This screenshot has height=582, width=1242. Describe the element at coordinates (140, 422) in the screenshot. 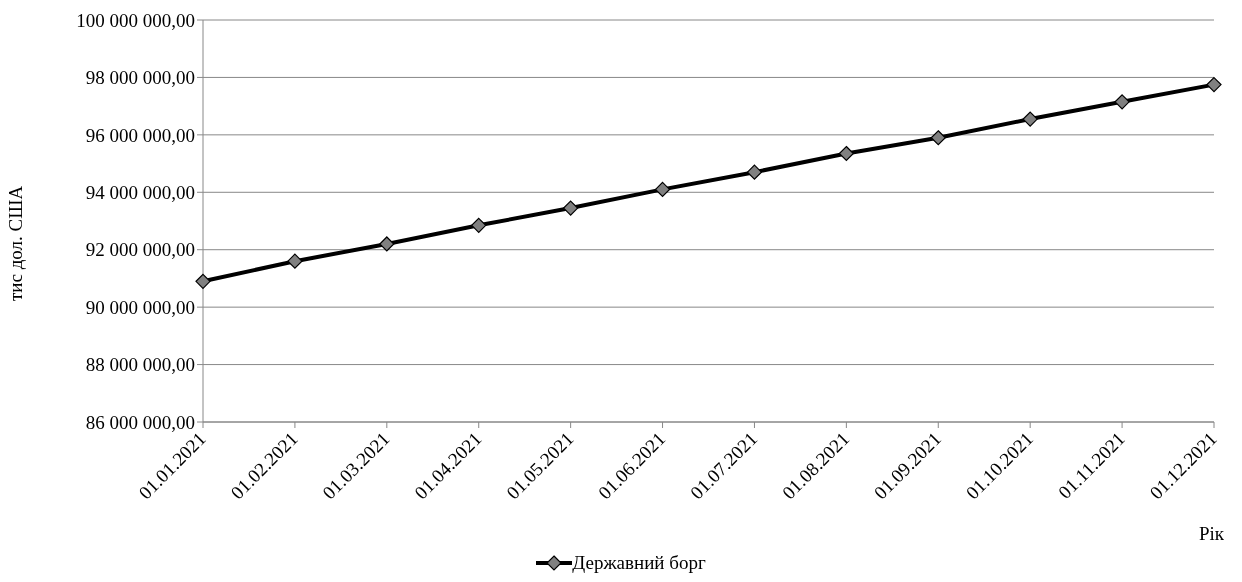

I see `y-tick-label: 86 000 000,00` at that location.